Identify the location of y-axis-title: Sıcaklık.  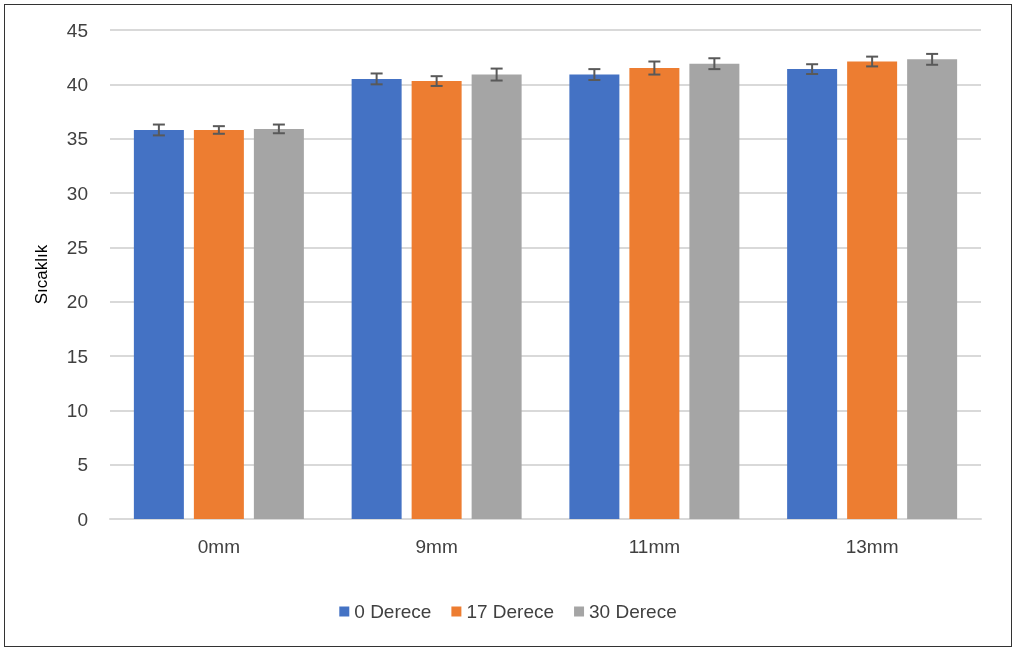
(41, 274).